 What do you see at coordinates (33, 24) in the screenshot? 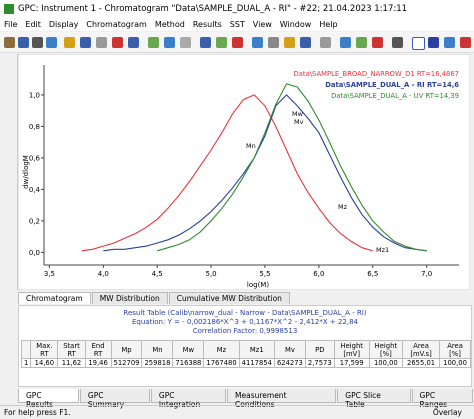
I see `menu-item: Edit` at bounding box center [33, 24].